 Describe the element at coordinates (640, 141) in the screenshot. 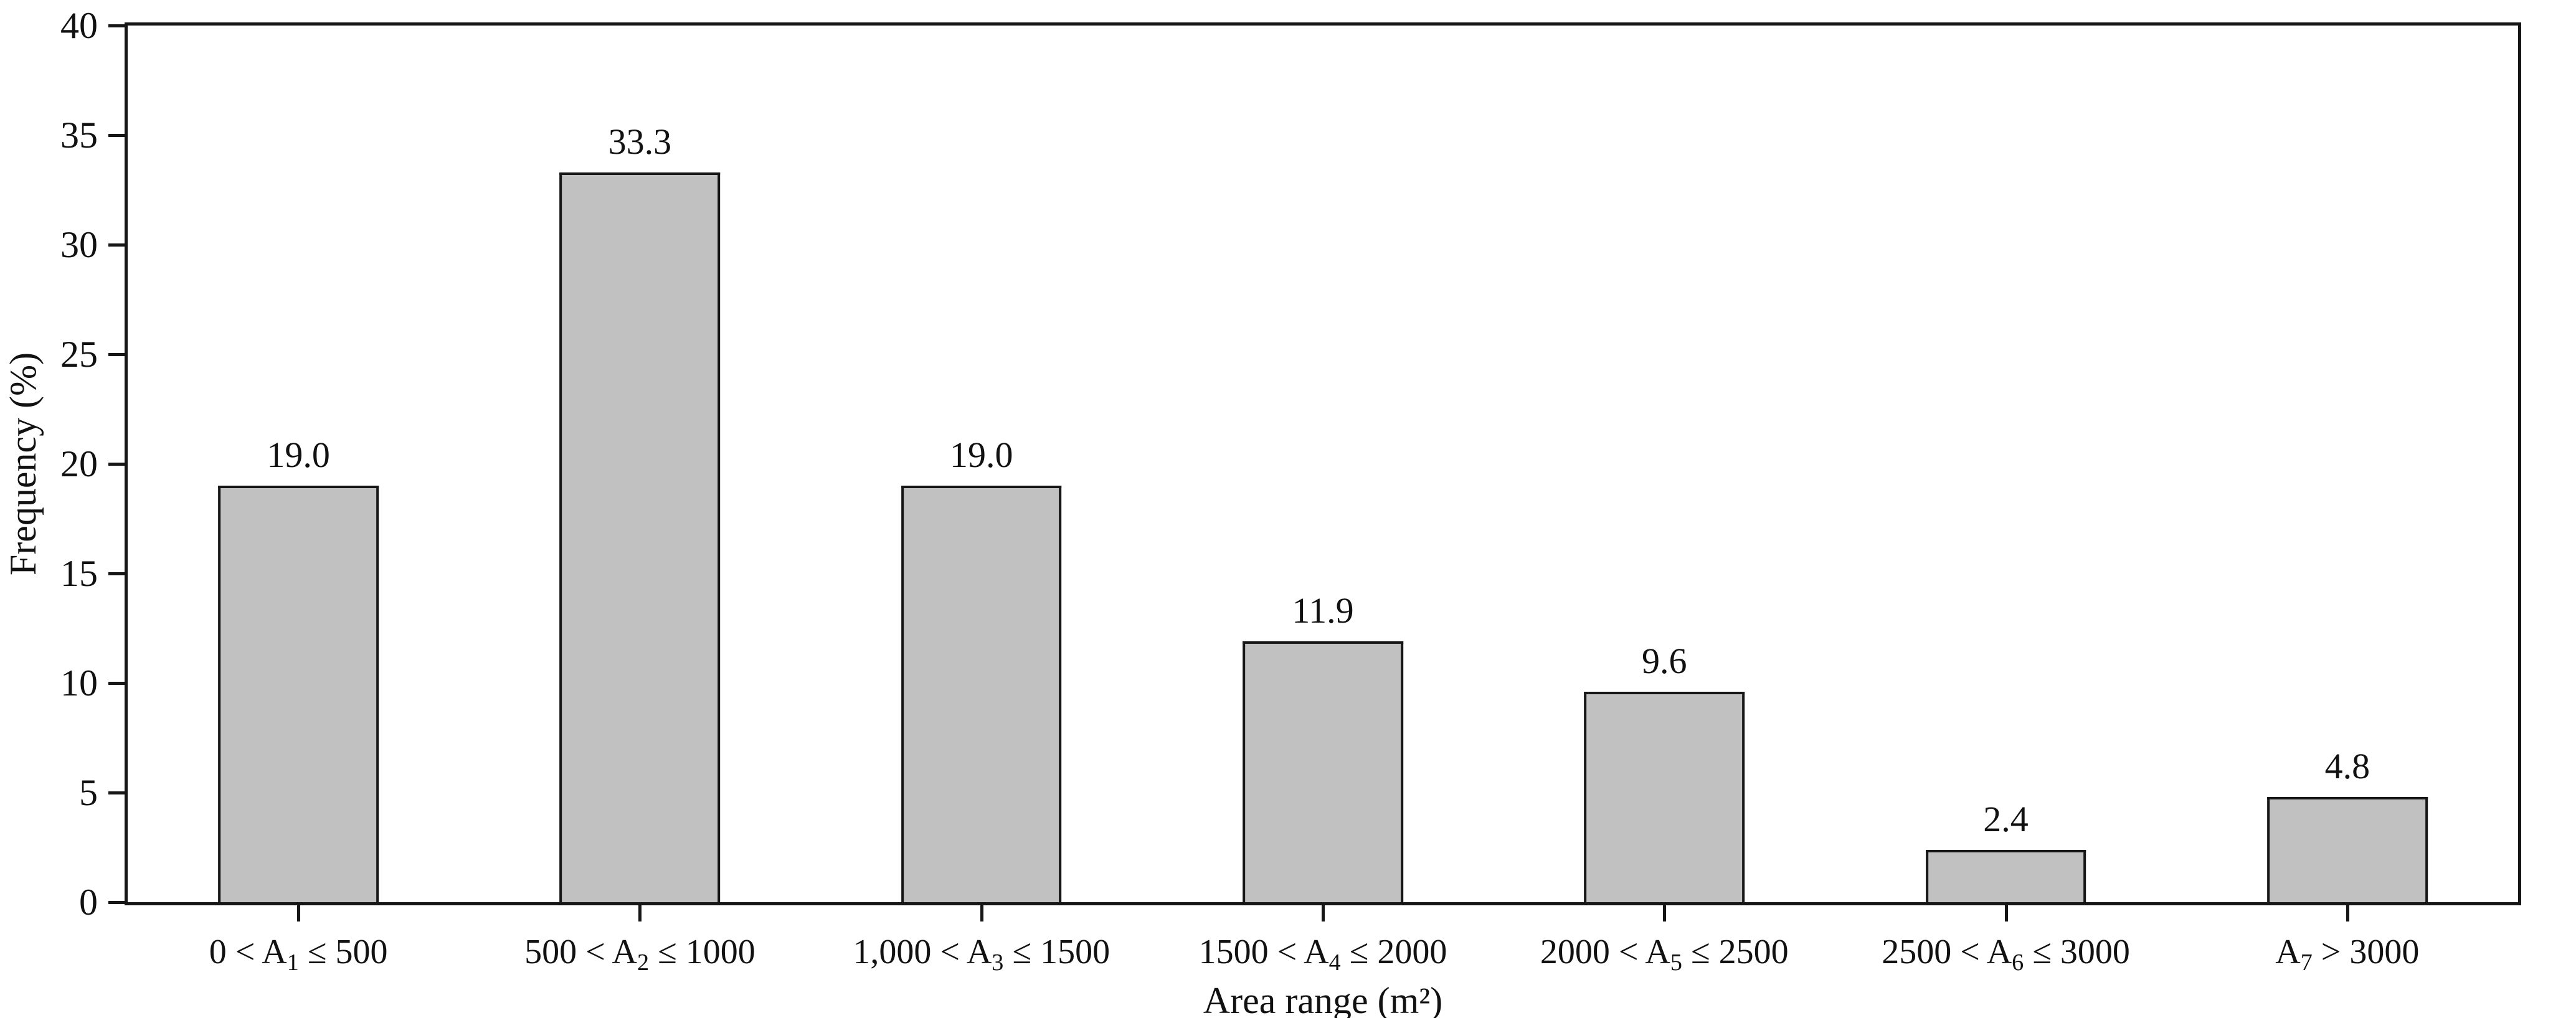

I see `bar-value-label: 33.3` at that location.